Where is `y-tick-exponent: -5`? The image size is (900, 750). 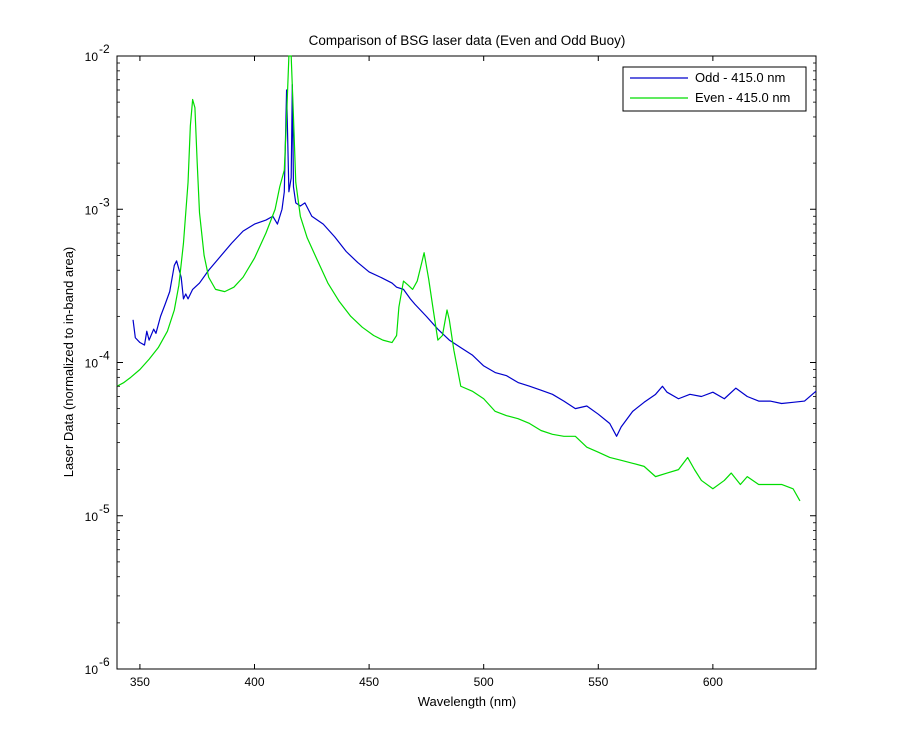
y-tick-exponent: -5 is located at coordinates (104, 509).